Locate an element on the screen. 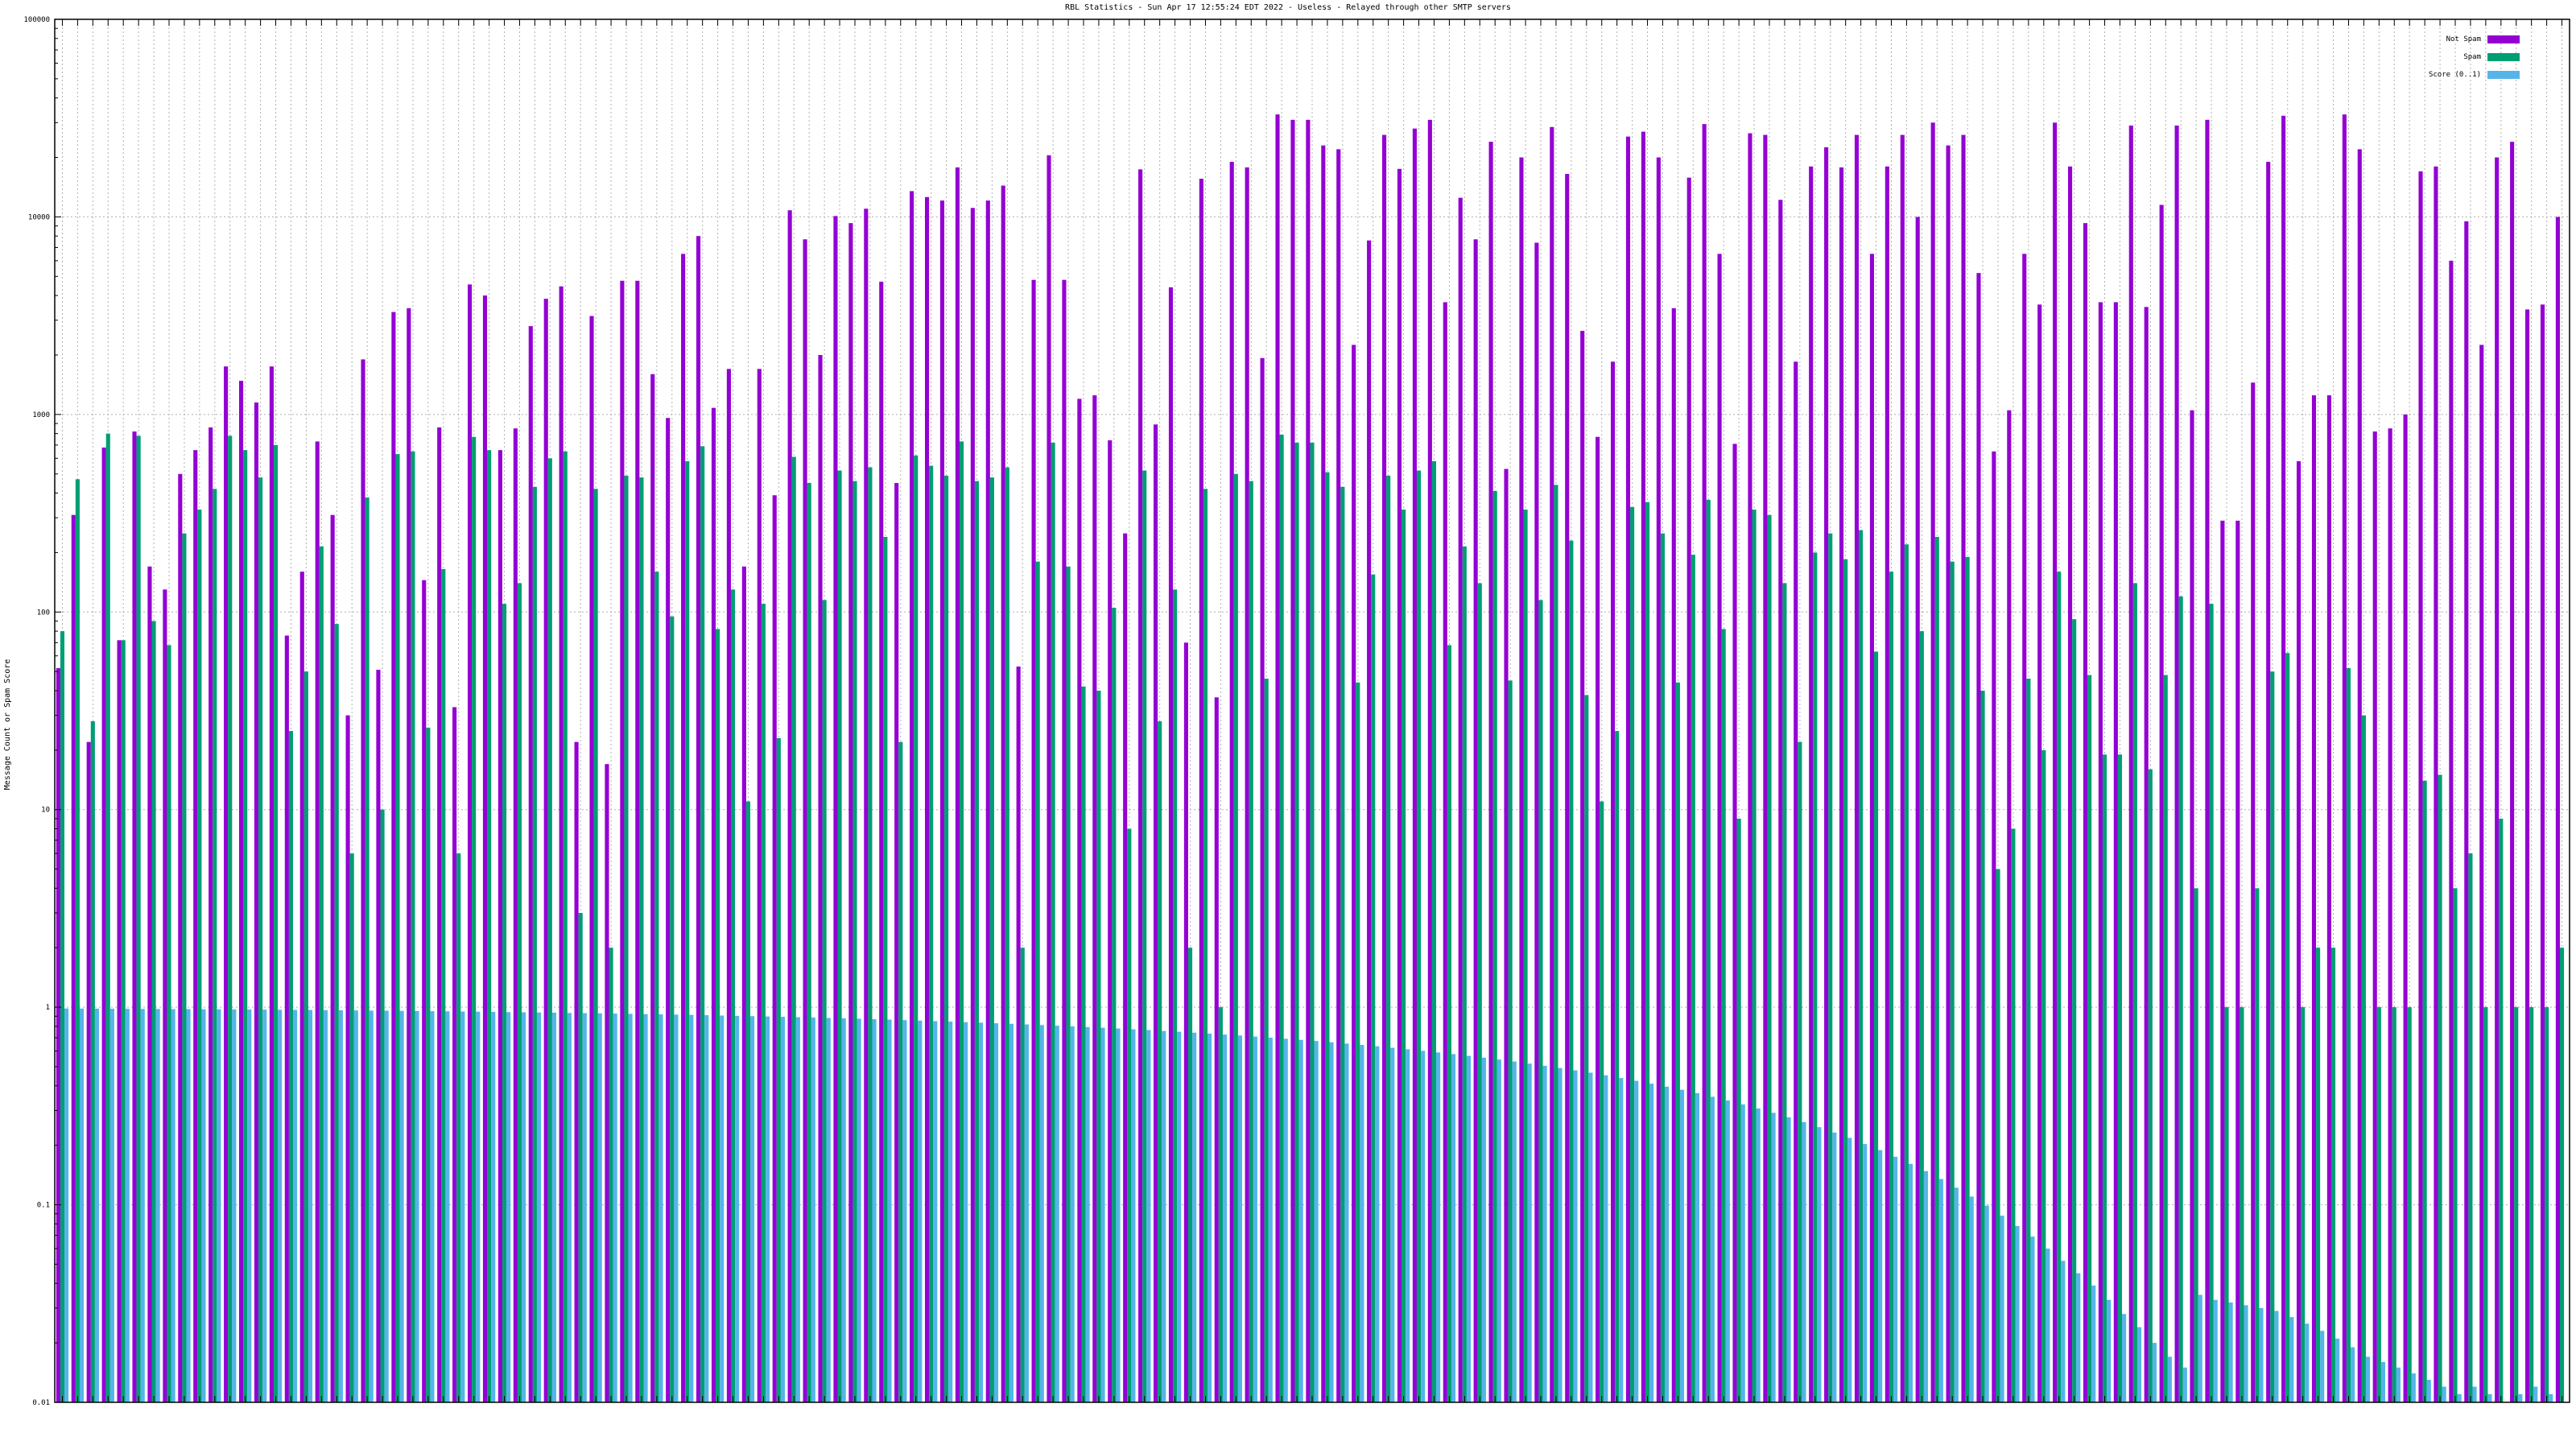  legend-swatch is located at coordinates (2503, 75).